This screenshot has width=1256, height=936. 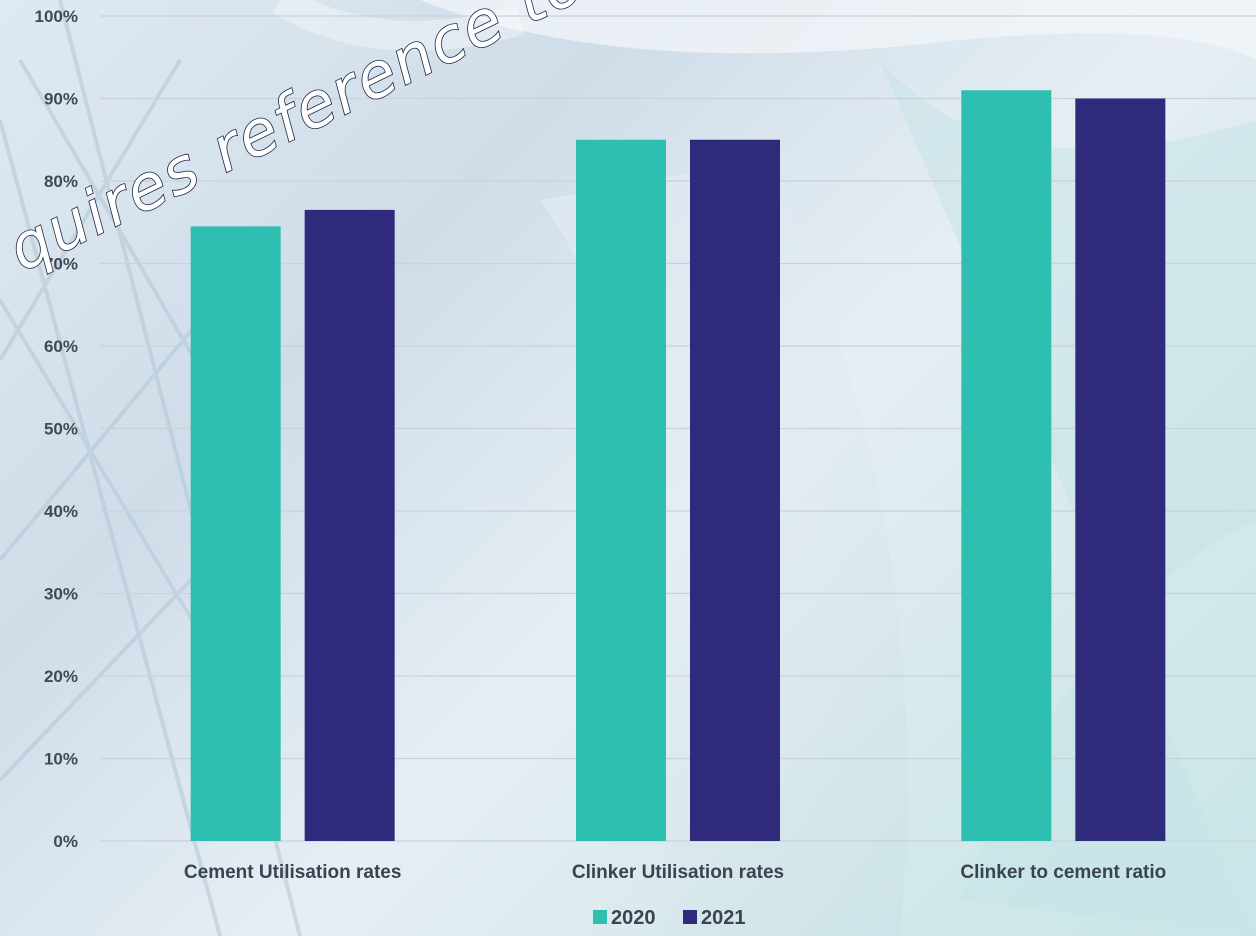 I want to click on y-tick-label: 20%, so click(x=61, y=676).